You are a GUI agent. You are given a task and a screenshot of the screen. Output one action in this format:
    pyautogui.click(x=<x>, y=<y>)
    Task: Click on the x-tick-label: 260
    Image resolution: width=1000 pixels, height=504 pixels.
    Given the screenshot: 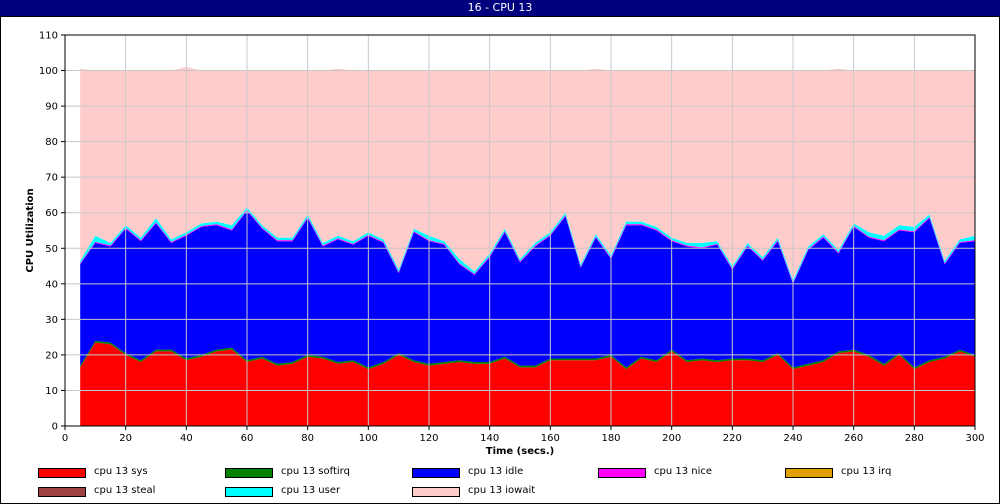 What is the action you would take?
    pyautogui.click(x=853, y=438)
    